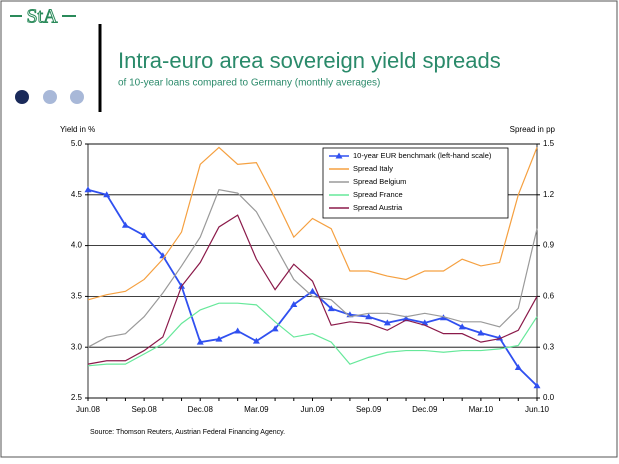  Describe the element at coordinates (77, 296) in the screenshot. I see `y-tick-label: 3.5` at that location.